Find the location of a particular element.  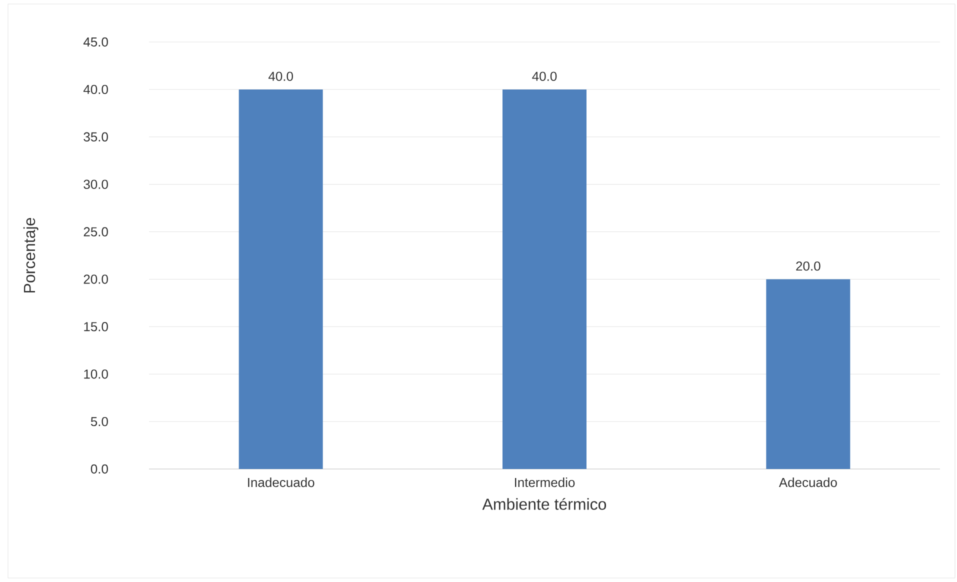

y-tick-label: 35.0 is located at coordinates (96, 137).